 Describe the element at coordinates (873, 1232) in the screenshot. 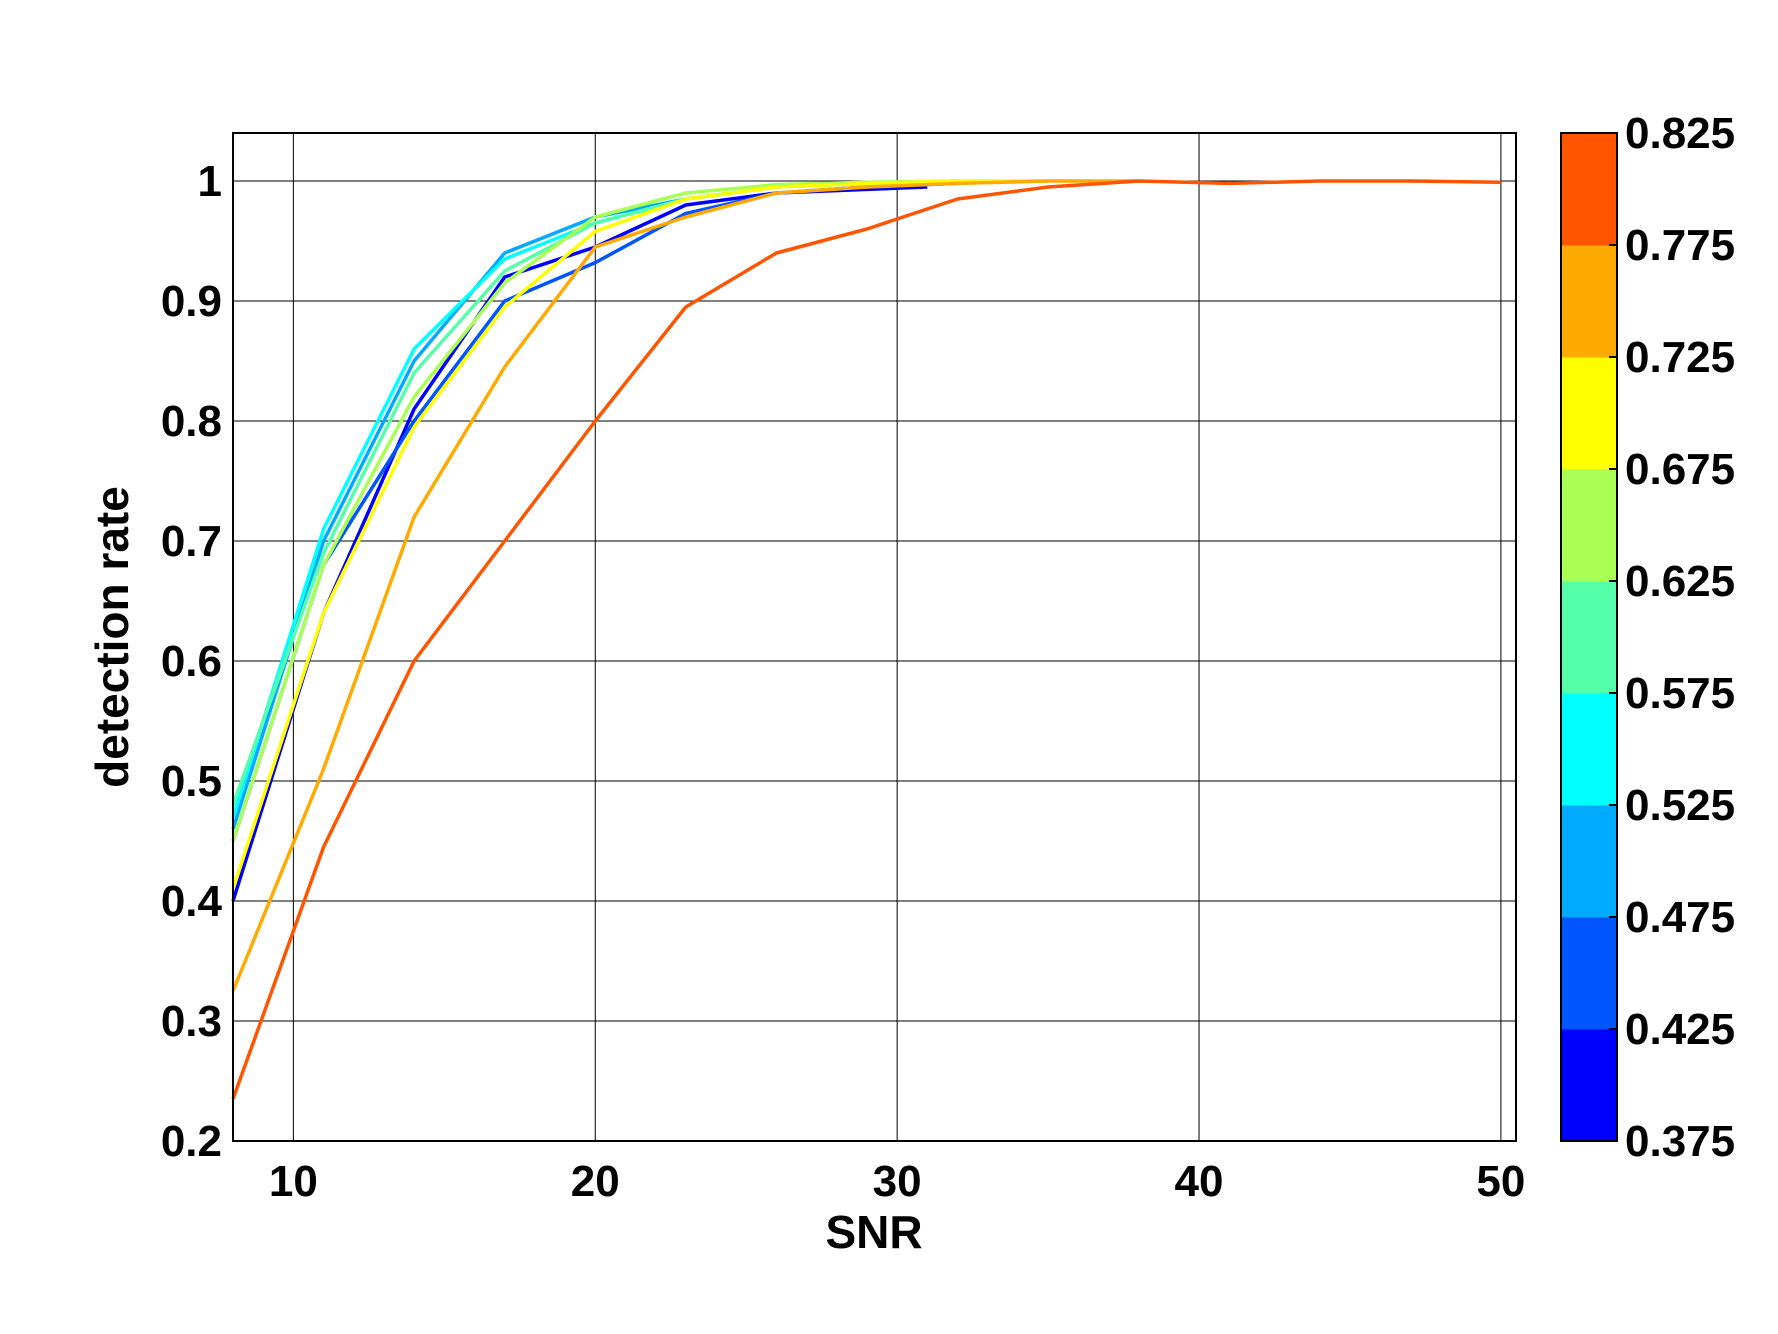

I see `x-axis-label: SNR` at that location.